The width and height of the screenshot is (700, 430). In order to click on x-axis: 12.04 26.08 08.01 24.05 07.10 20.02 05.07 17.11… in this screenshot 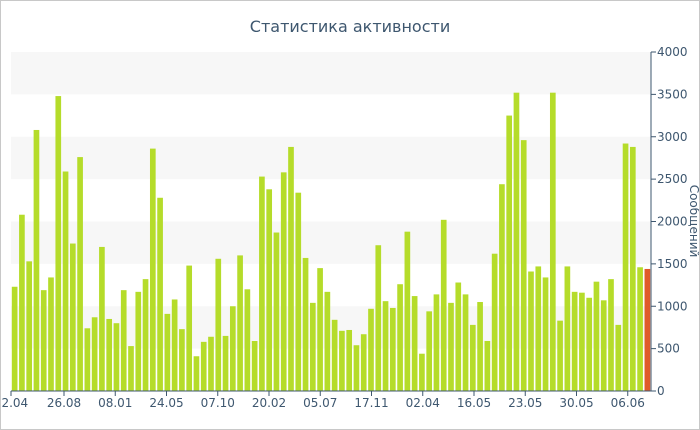, I will do `click(326, 400)`.